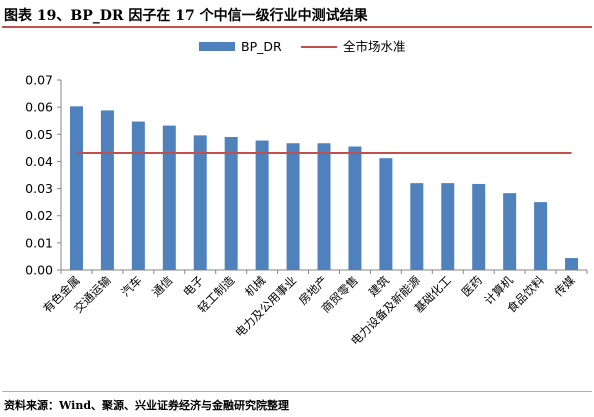  What do you see at coordinates (39, 242) in the screenshot?
I see `y-tick-label: 0.01` at bounding box center [39, 242].